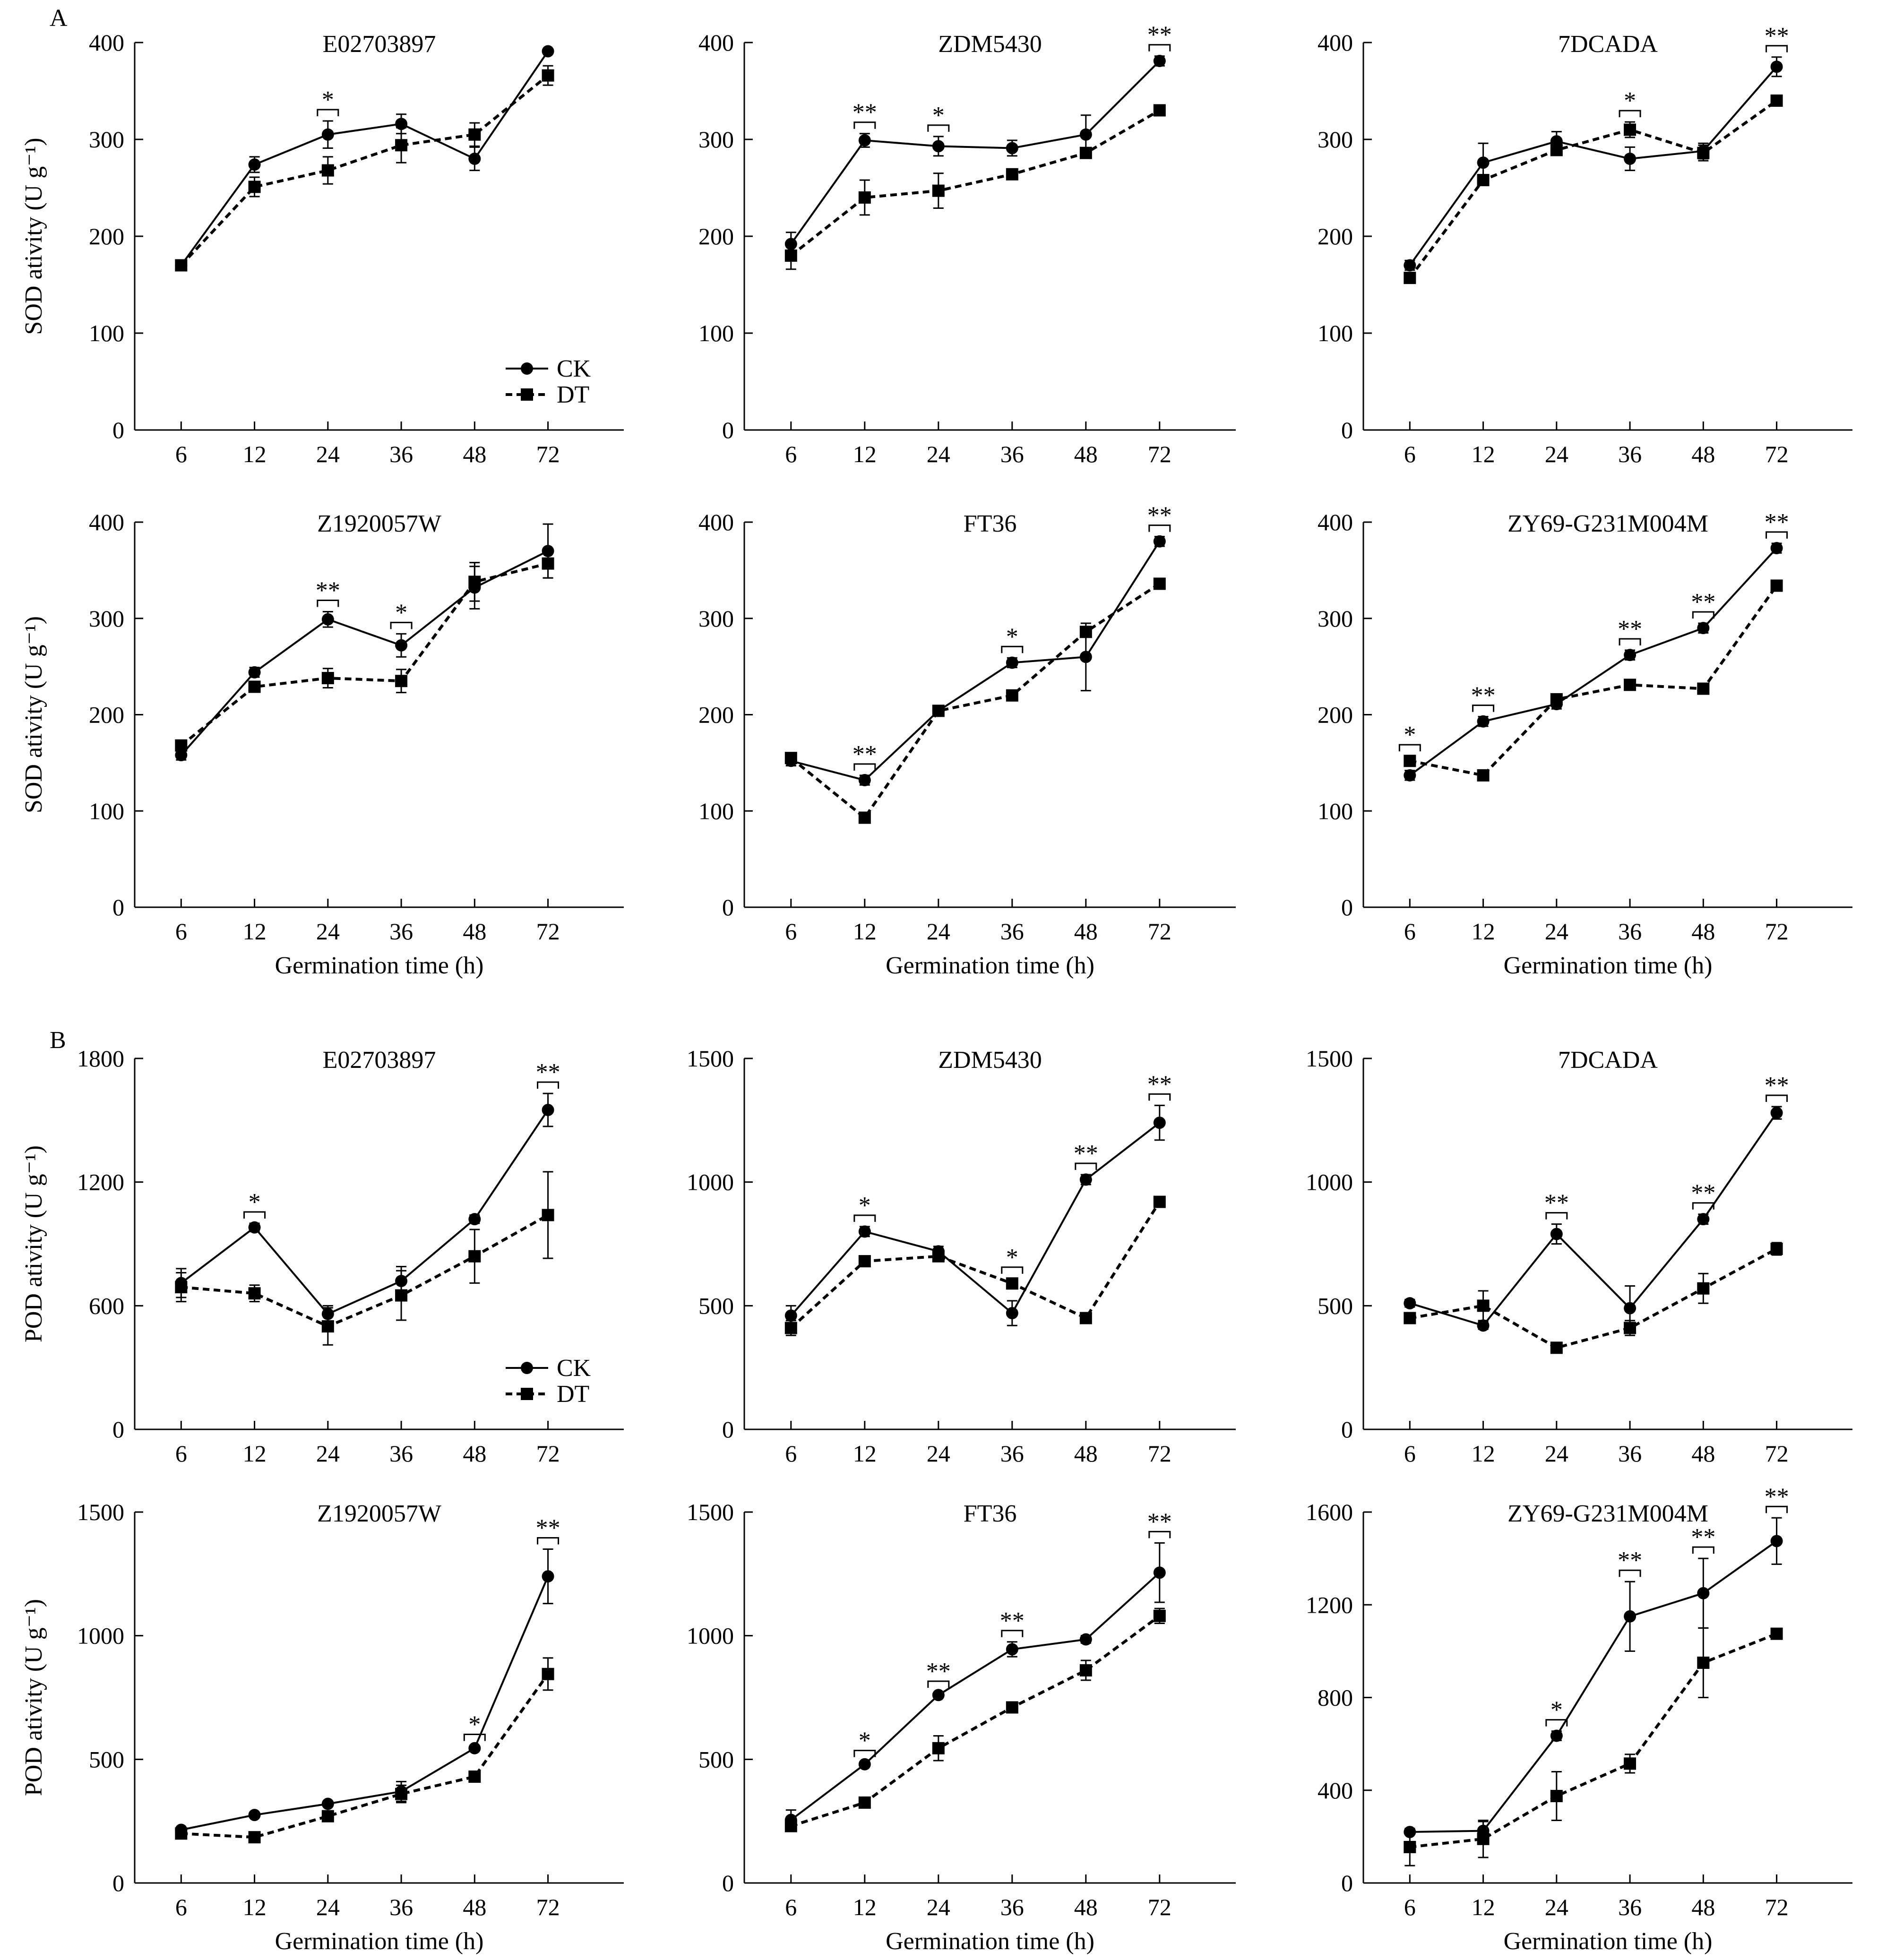 The image size is (1895, 1960). Describe the element at coordinates (255, 454) in the screenshot. I see `x-tick-label: 12` at that location.